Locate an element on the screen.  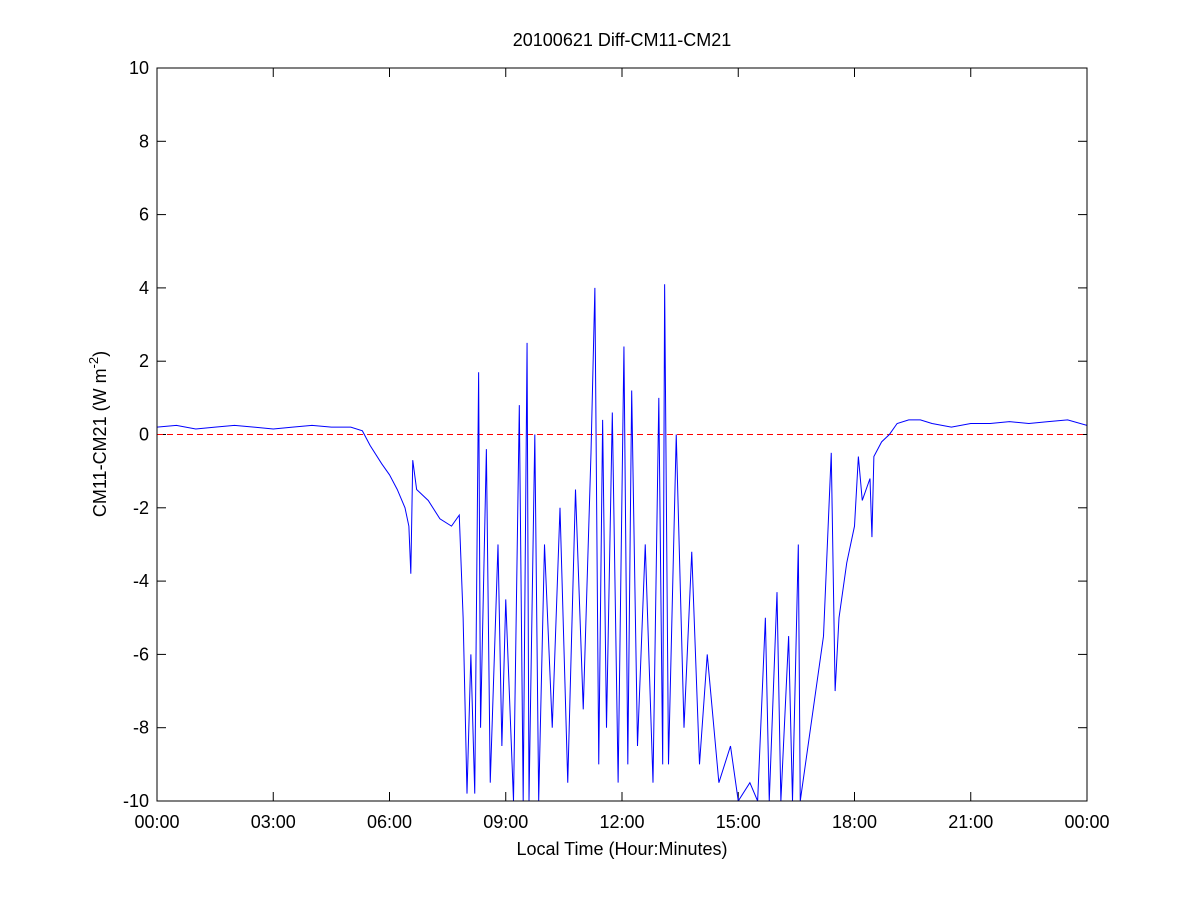
chart-title: 20100621 Diff-CM11-CM21 is located at coordinates (622, 40).